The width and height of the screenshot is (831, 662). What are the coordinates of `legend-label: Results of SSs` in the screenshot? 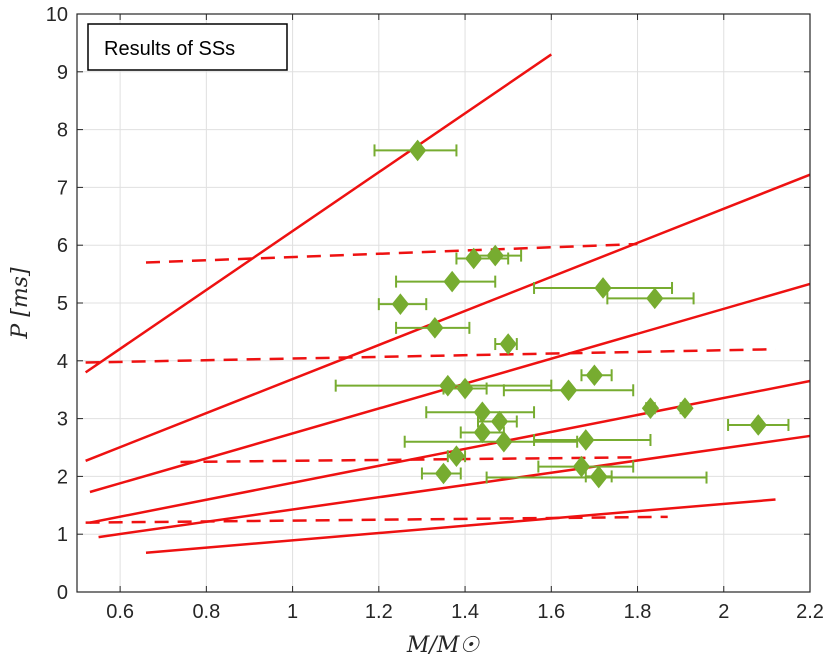 It's located at (169, 49).